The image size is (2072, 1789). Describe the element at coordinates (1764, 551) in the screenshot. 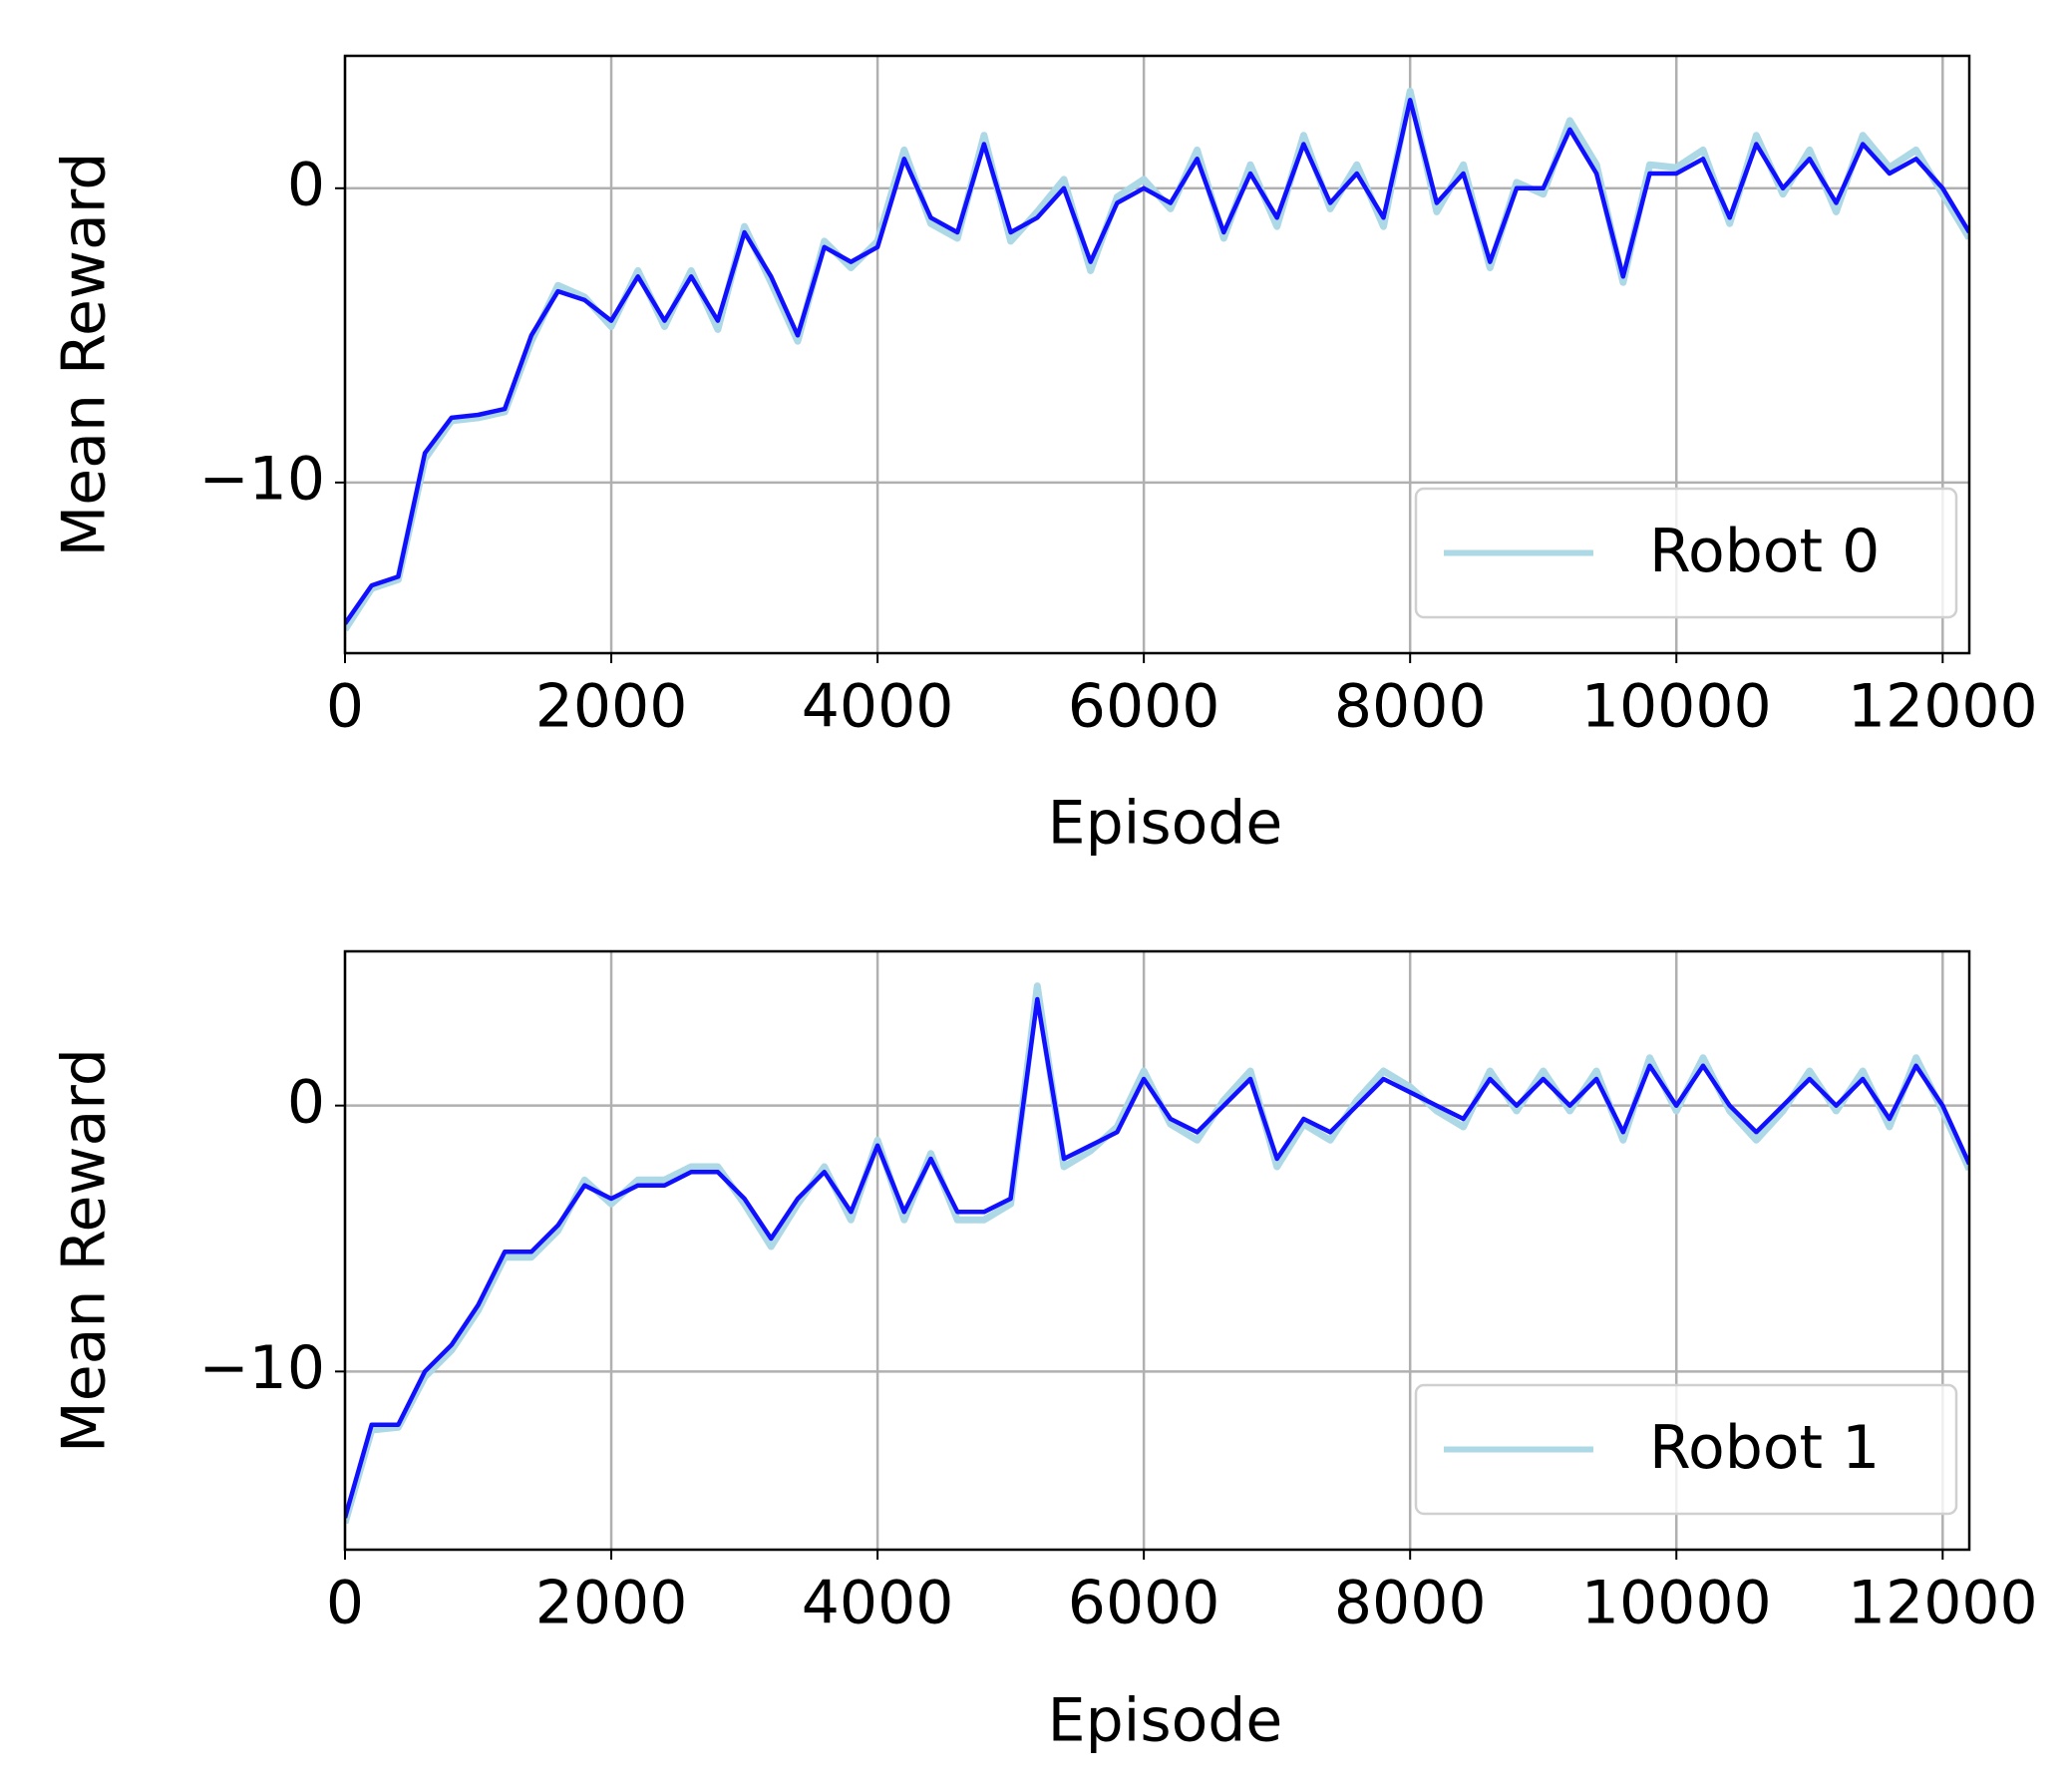

I see `legend-label: Robot 0` at that location.